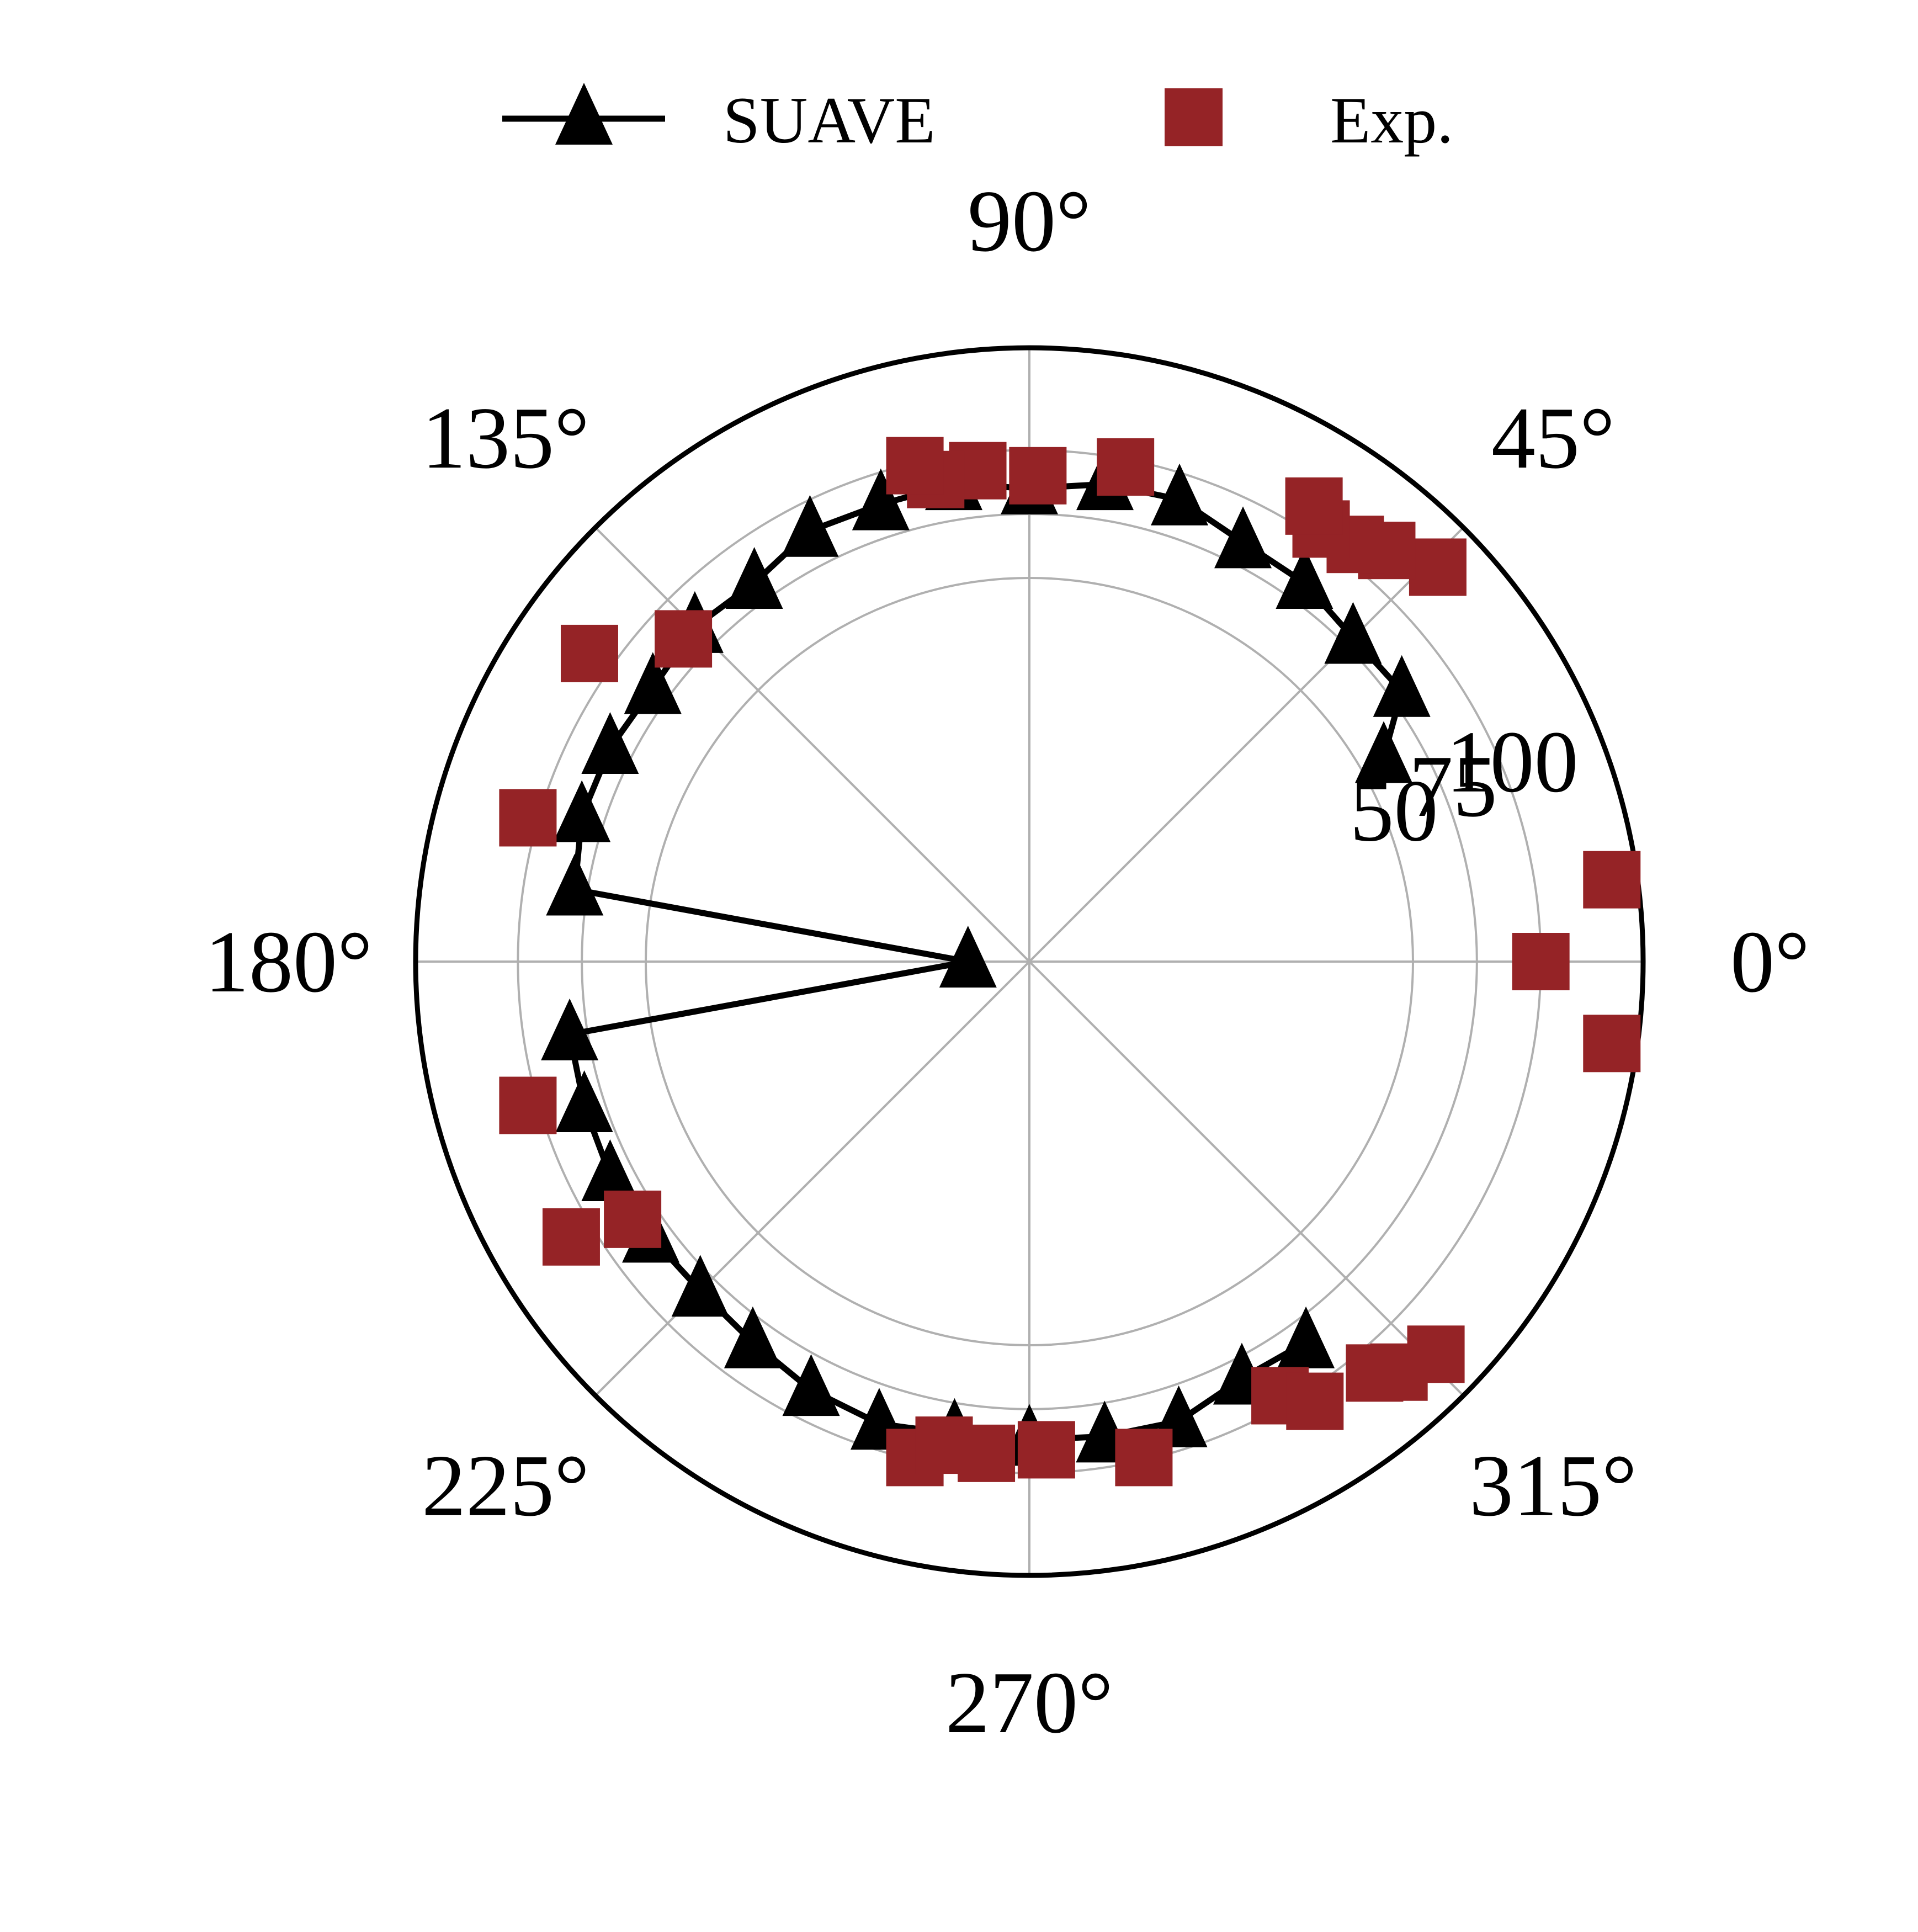  Describe the element at coordinates (1453, 786) in the screenshot. I see `r-tick-label-75: 75` at that location.